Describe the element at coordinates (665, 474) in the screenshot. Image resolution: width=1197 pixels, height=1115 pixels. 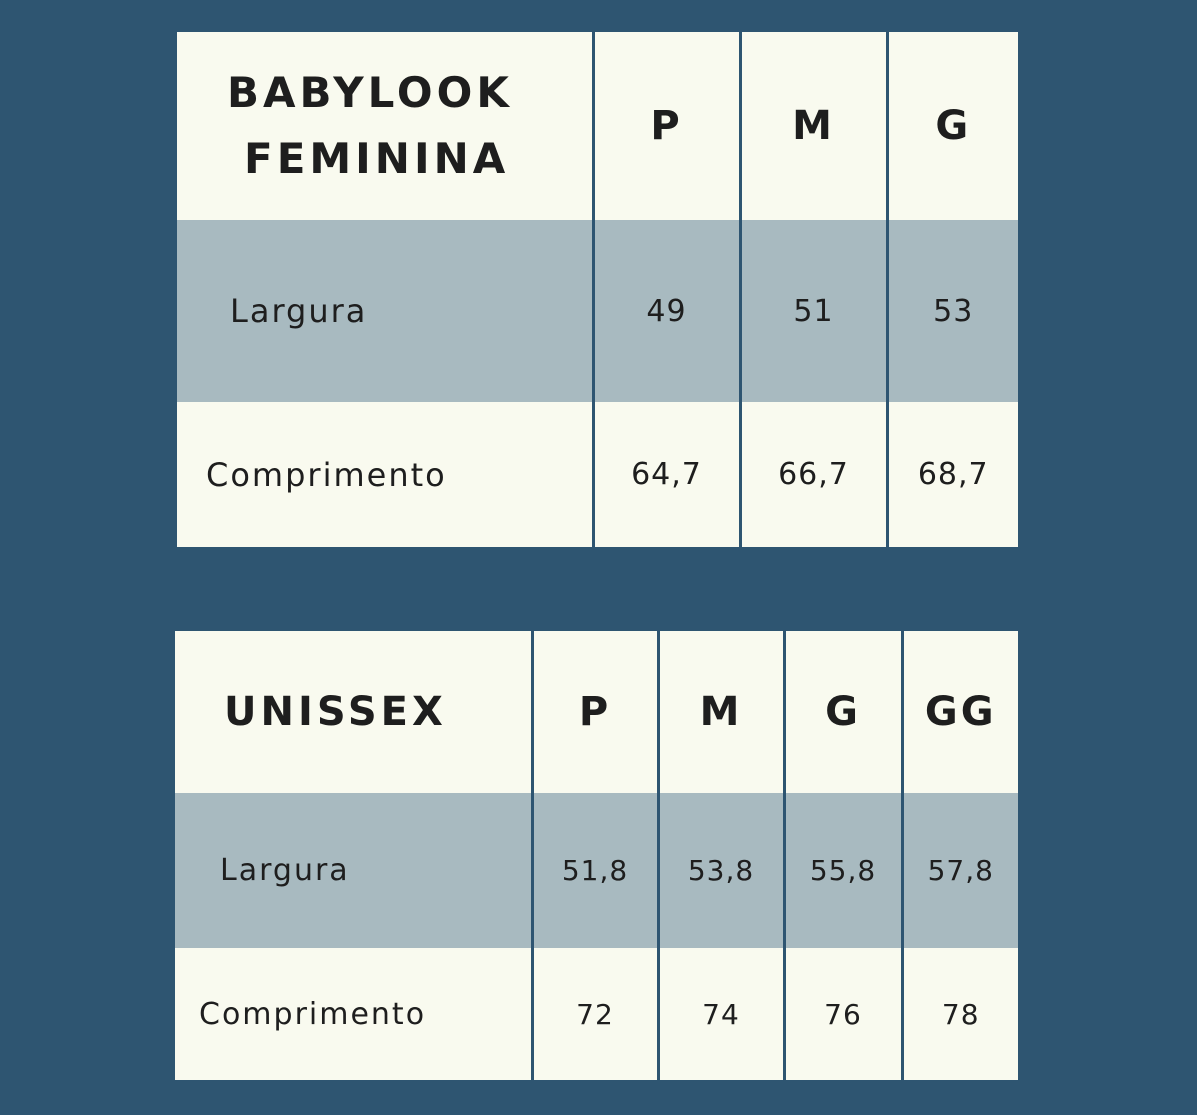
I see `cell-value: 64,7` at that location.